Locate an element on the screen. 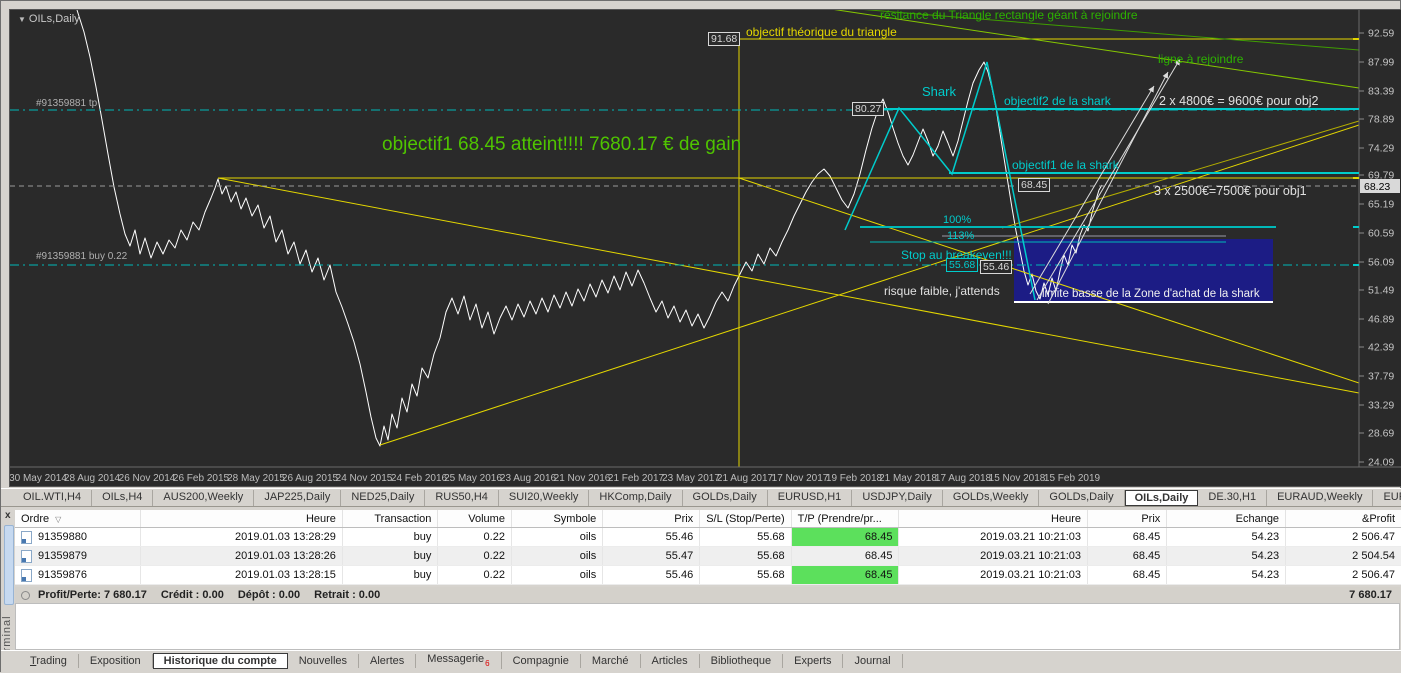 Image resolution: width=1401 pixels, height=673 pixels. x-tick-label: 21 Nov 2016 is located at coordinates (582, 478).